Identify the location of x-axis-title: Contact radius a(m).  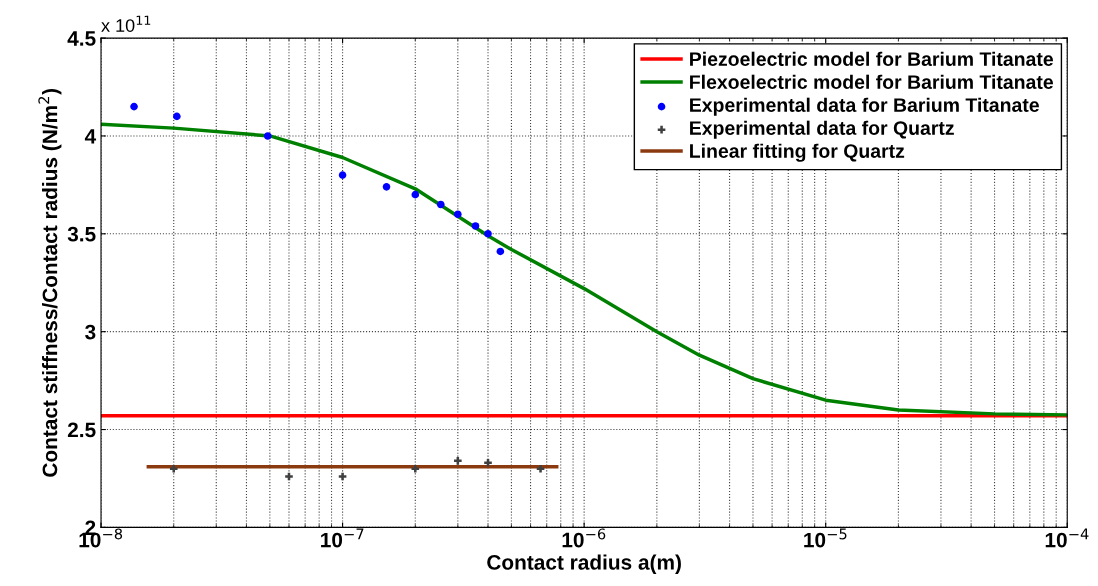
(584, 564).